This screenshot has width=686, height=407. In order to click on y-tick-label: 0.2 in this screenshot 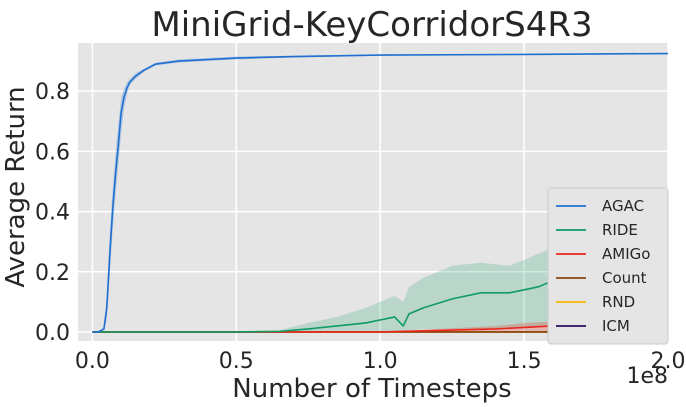, I will do `click(52, 273)`.